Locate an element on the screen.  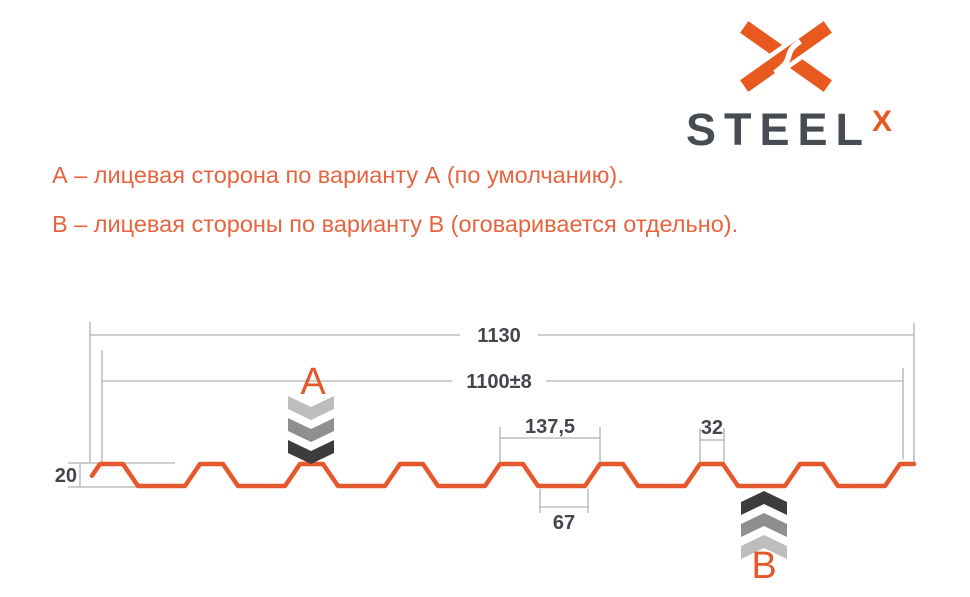
dim-label-ribbottom: 67 is located at coordinates (564, 523).